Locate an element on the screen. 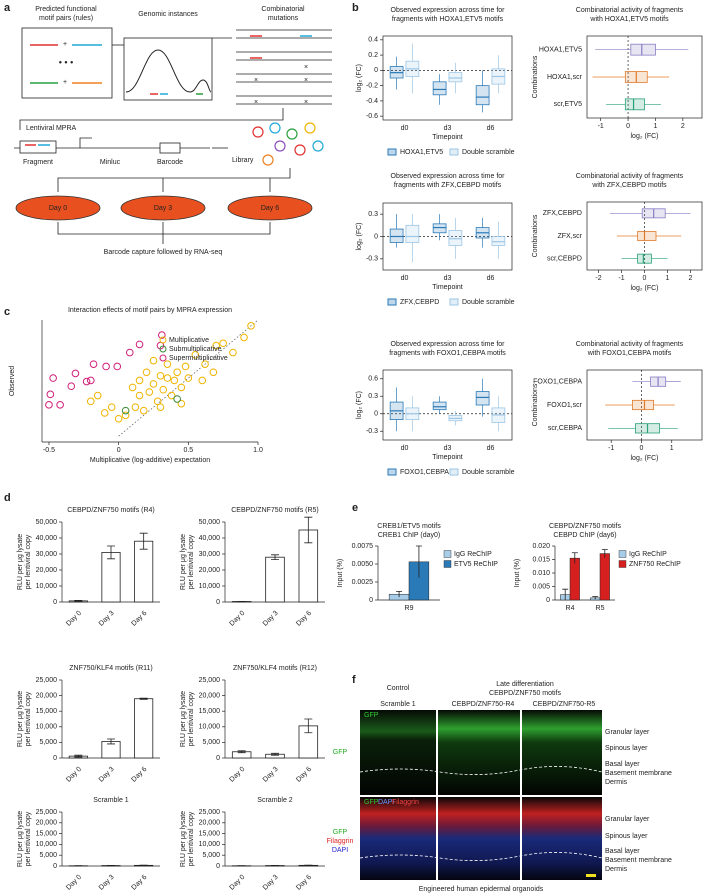 This screenshot has width=711, height=896. y-tick-label: 50,000 is located at coordinates (47, 522).